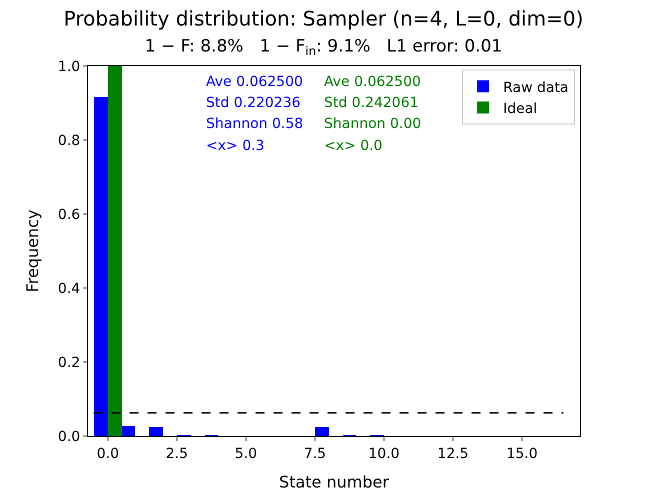 This screenshot has width=647, height=500. Describe the element at coordinates (522, 454) in the screenshot. I see `x-tick-label: 15.0` at that location.